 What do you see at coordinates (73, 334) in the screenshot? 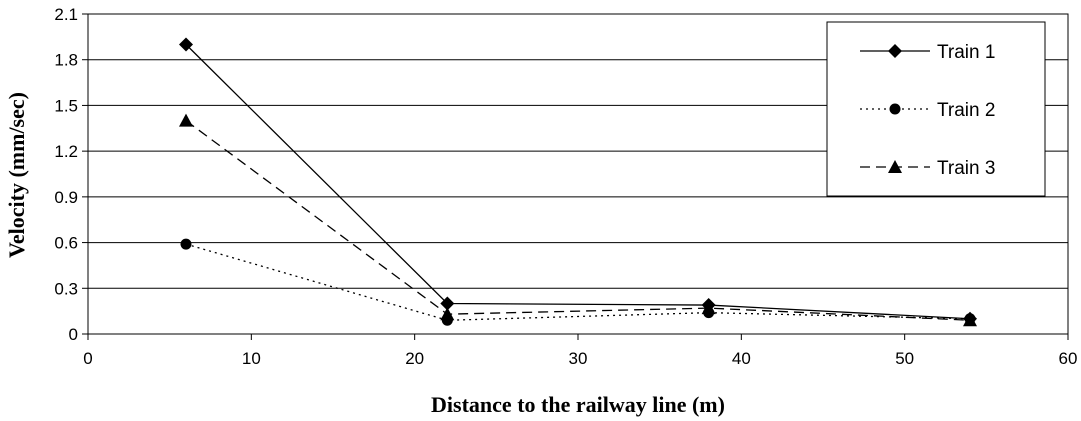
I see `y-tick-label: 0` at bounding box center [73, 334].